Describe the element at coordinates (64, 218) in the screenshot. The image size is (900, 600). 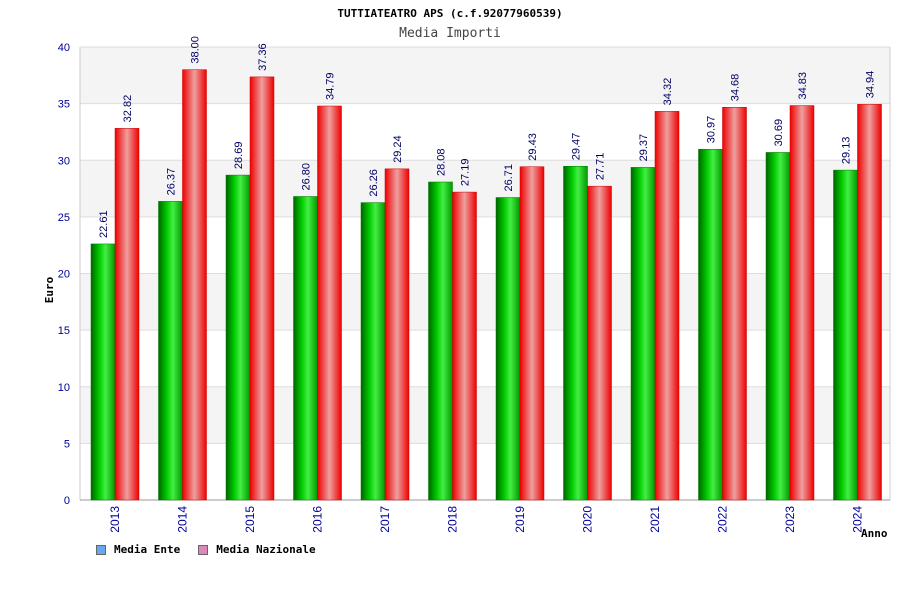
I see `y-tick-label: 25` at that location.